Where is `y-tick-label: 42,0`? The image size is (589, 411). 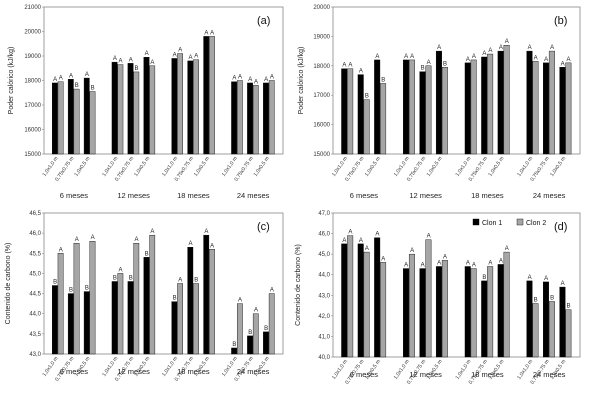 y-tick-label: 42,0 is located at coordinates (324, 317).